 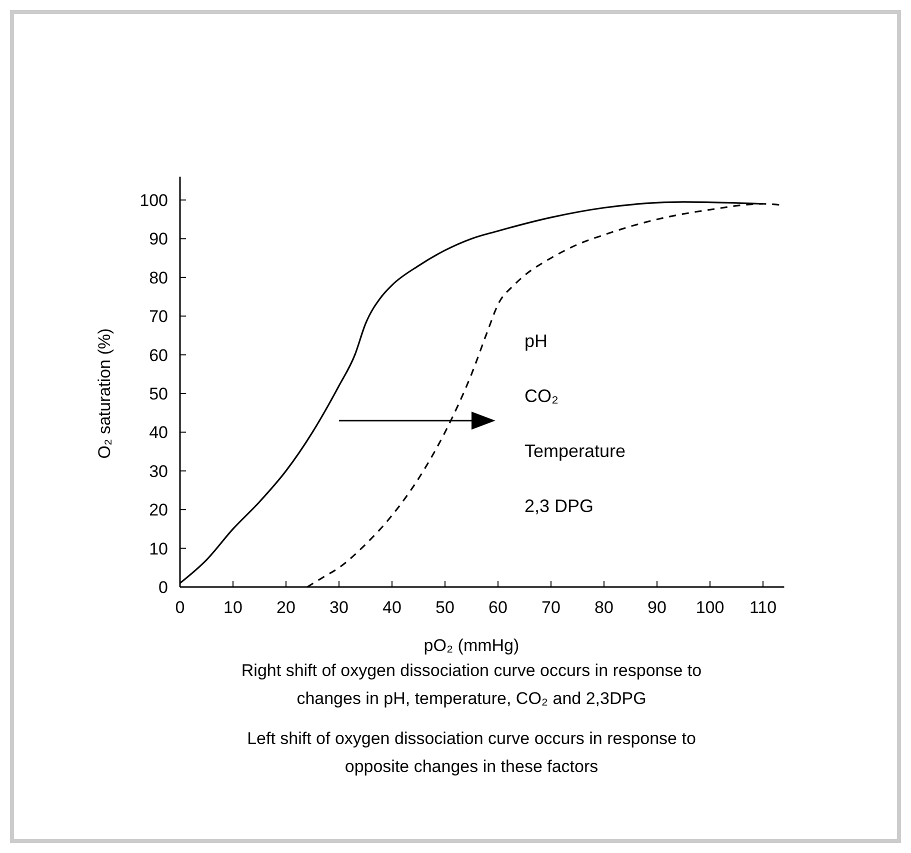 What do you see at coordinates (158, 239) in the screenshot?
I see `y-tick-label: 90` at bounding box center [158, 239].